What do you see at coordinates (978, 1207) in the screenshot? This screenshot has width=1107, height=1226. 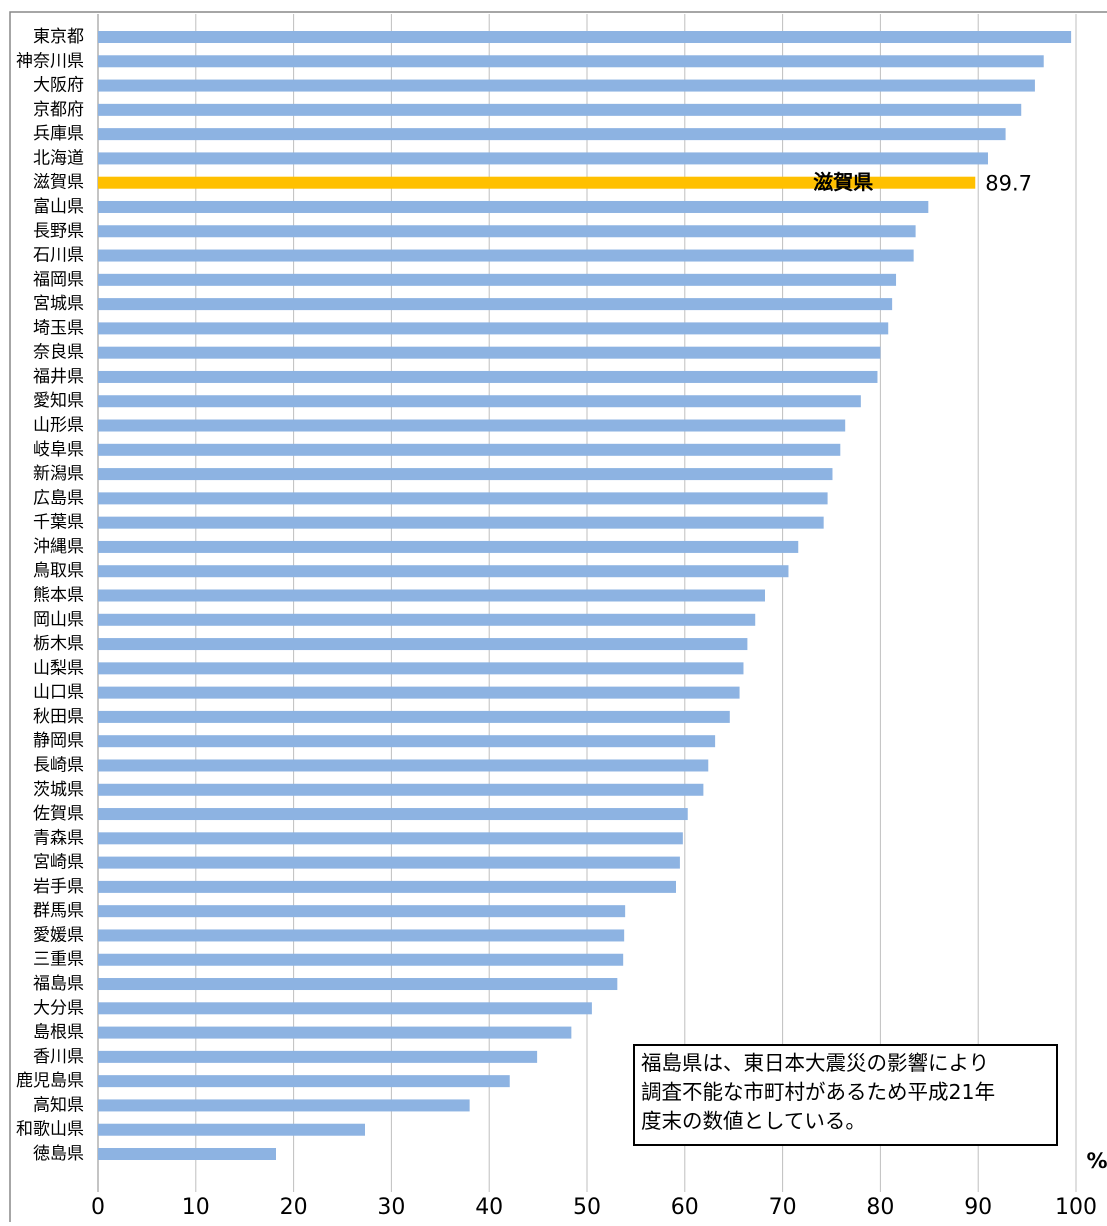 I see `x-tick-label: 90` at bounding box center [978, 1207].